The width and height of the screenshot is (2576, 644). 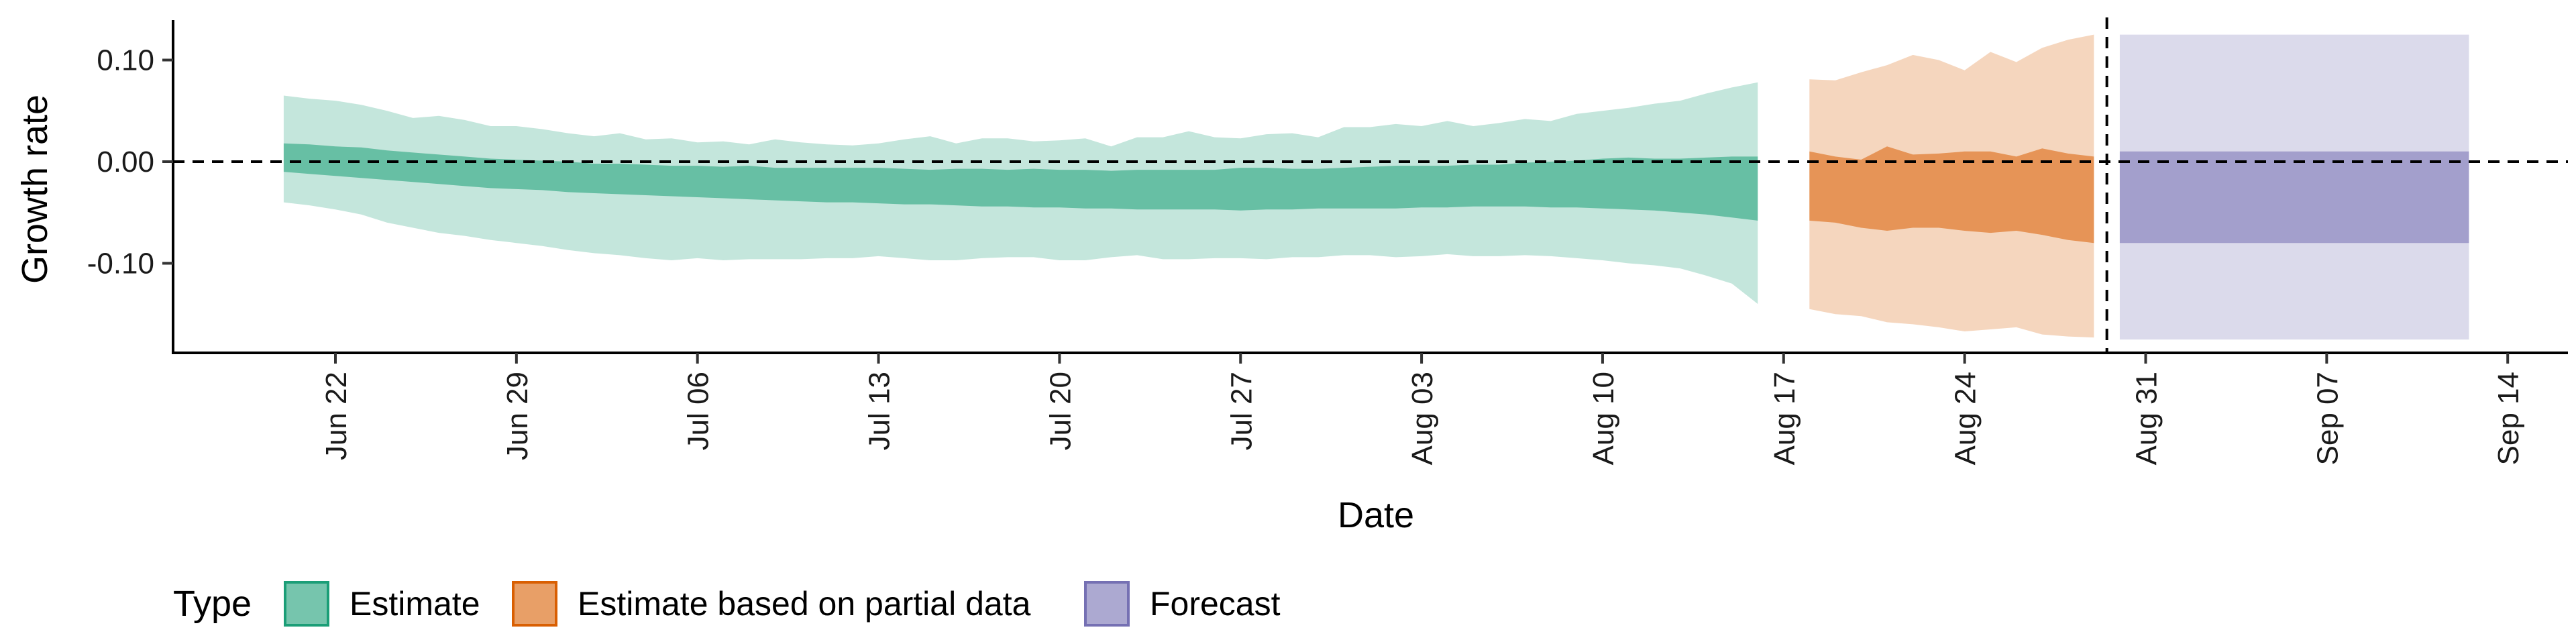 I want to click on series-forecast, so click(x=2294, y=187).